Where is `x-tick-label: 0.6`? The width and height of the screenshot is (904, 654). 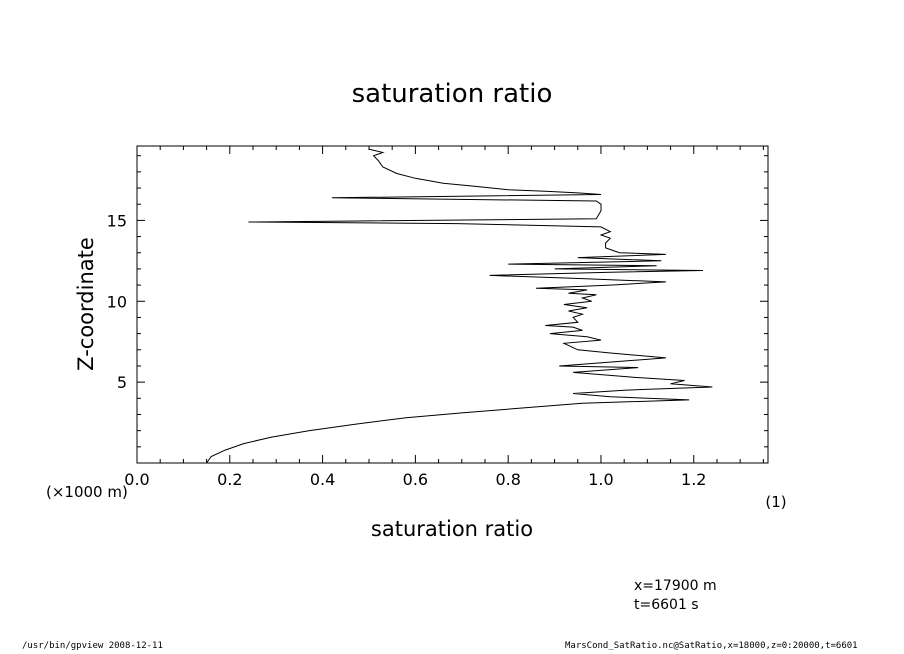
x-tick-label: 0.6 is located at coordinates (415, 479).